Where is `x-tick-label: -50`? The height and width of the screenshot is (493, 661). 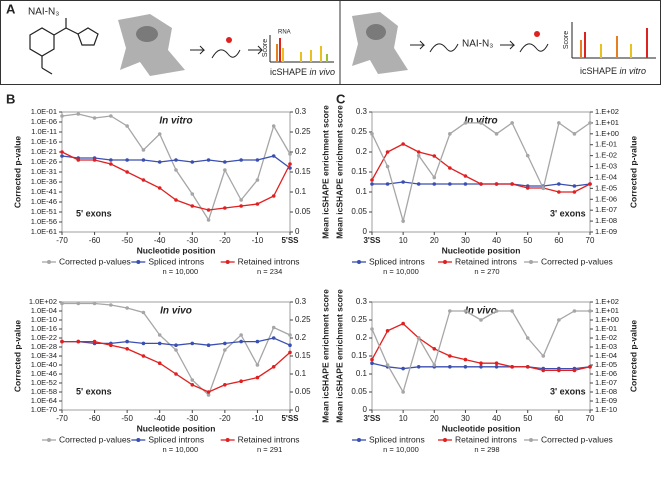 x-tick-label: -50 is located at coordinates (127, 418).